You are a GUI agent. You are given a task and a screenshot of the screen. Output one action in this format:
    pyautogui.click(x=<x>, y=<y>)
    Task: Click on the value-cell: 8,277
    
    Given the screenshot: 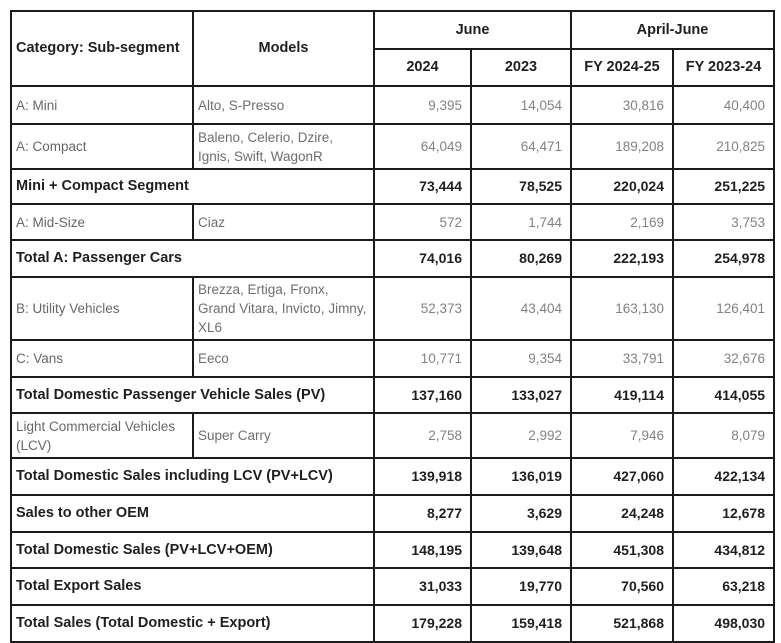 What is the action you would take?
    pyautogui.click(x=422, y=513)
    